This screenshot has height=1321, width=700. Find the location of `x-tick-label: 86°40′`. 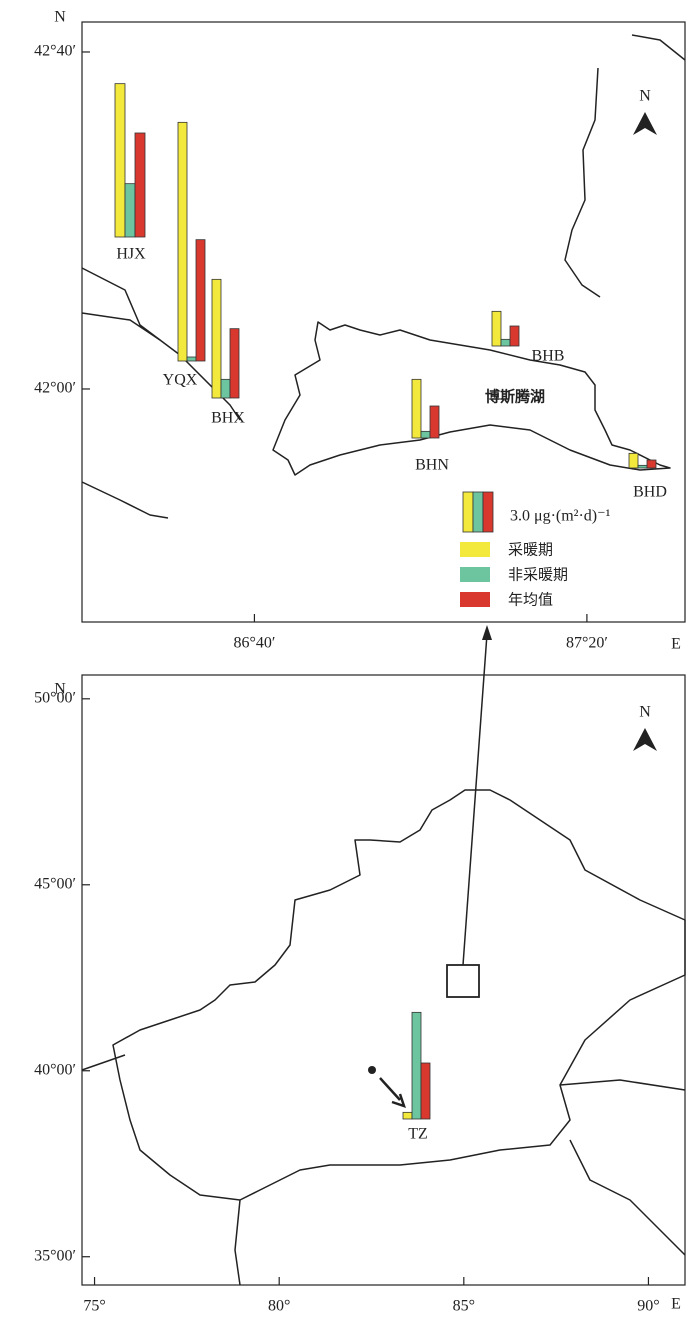

x-tick-label: 86°40′ is located at coordinates (254, 643).